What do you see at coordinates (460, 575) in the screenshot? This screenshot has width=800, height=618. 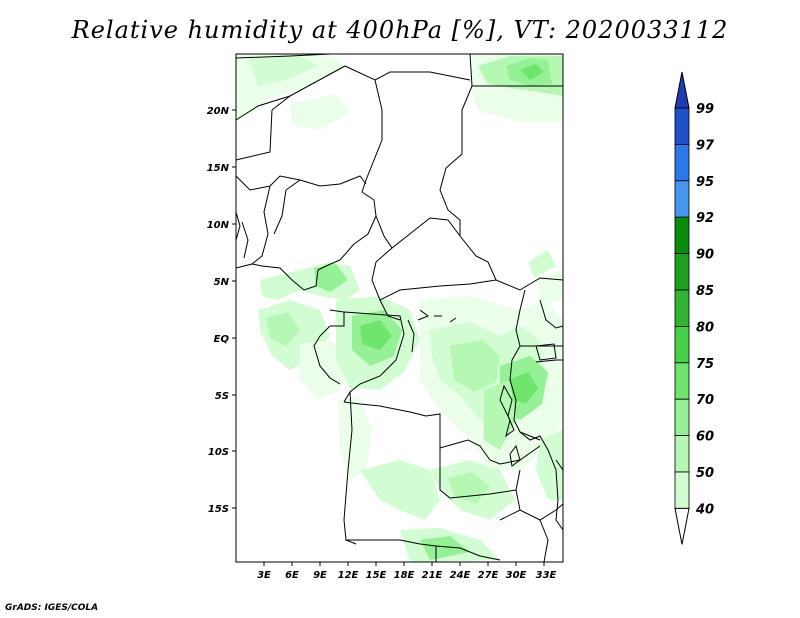 I see `lon-label: 24E` at bounding box center [460, 575].